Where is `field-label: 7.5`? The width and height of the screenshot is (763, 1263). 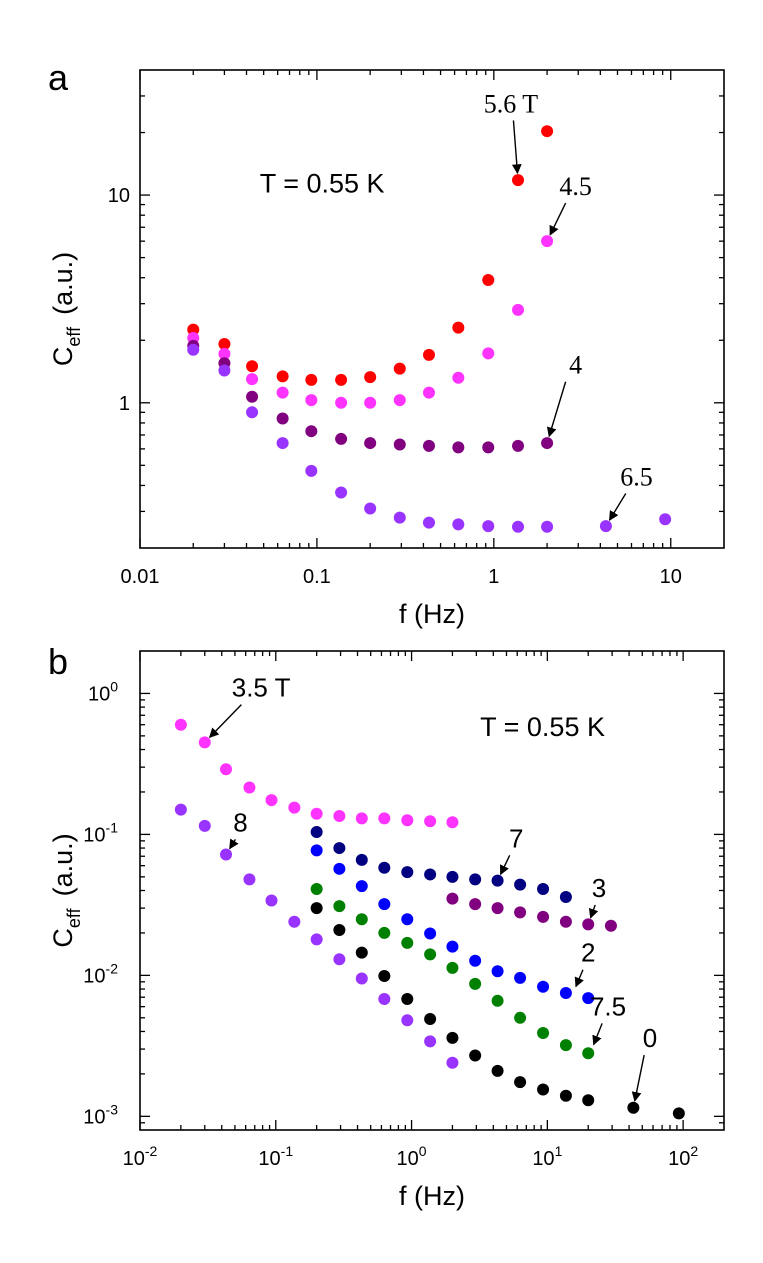 field-label: 7.5 is located at coordinates (608, 1006).